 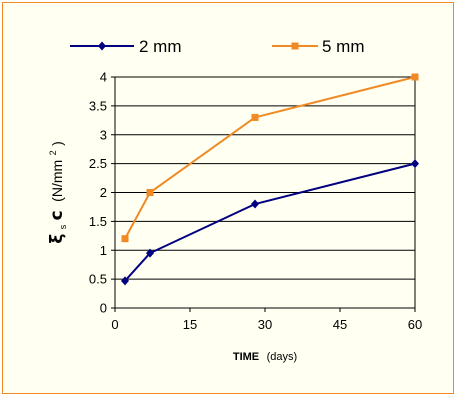 I want to click on y-axis-label-unit-sup: 2, so click(x=53, y=152).